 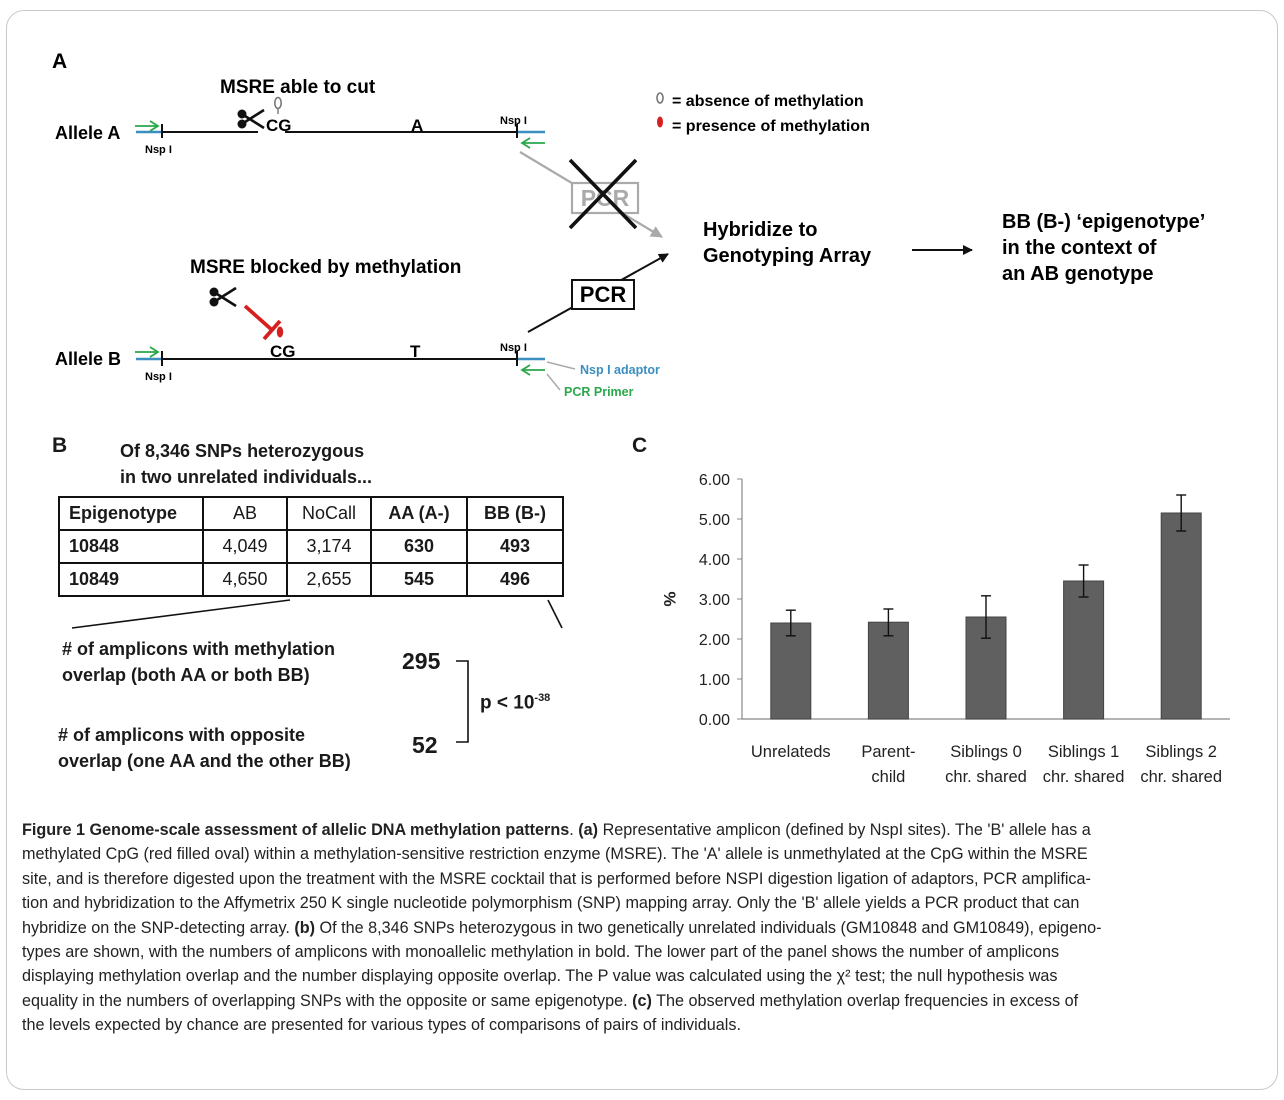 What do you see at coordinates (131, 546) in the screenshot?
I see `table-cell: 10848` at bounding box center [131, 546].